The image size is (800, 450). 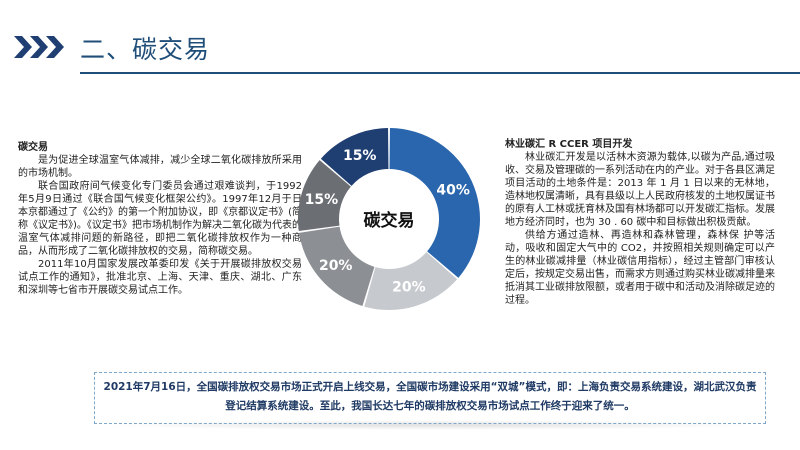 I want to click on title-divider, so click(x=440, y=73).